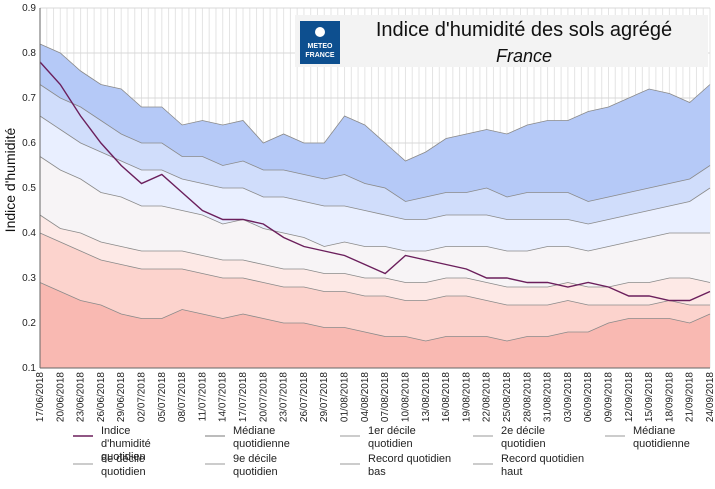 The width and height of the screenshot is (715, 489). What do you see at coordinates (588, 397) in the screenshot?
I see `x-tick-label: 06/09/2018` at bounding box center [588, 397].